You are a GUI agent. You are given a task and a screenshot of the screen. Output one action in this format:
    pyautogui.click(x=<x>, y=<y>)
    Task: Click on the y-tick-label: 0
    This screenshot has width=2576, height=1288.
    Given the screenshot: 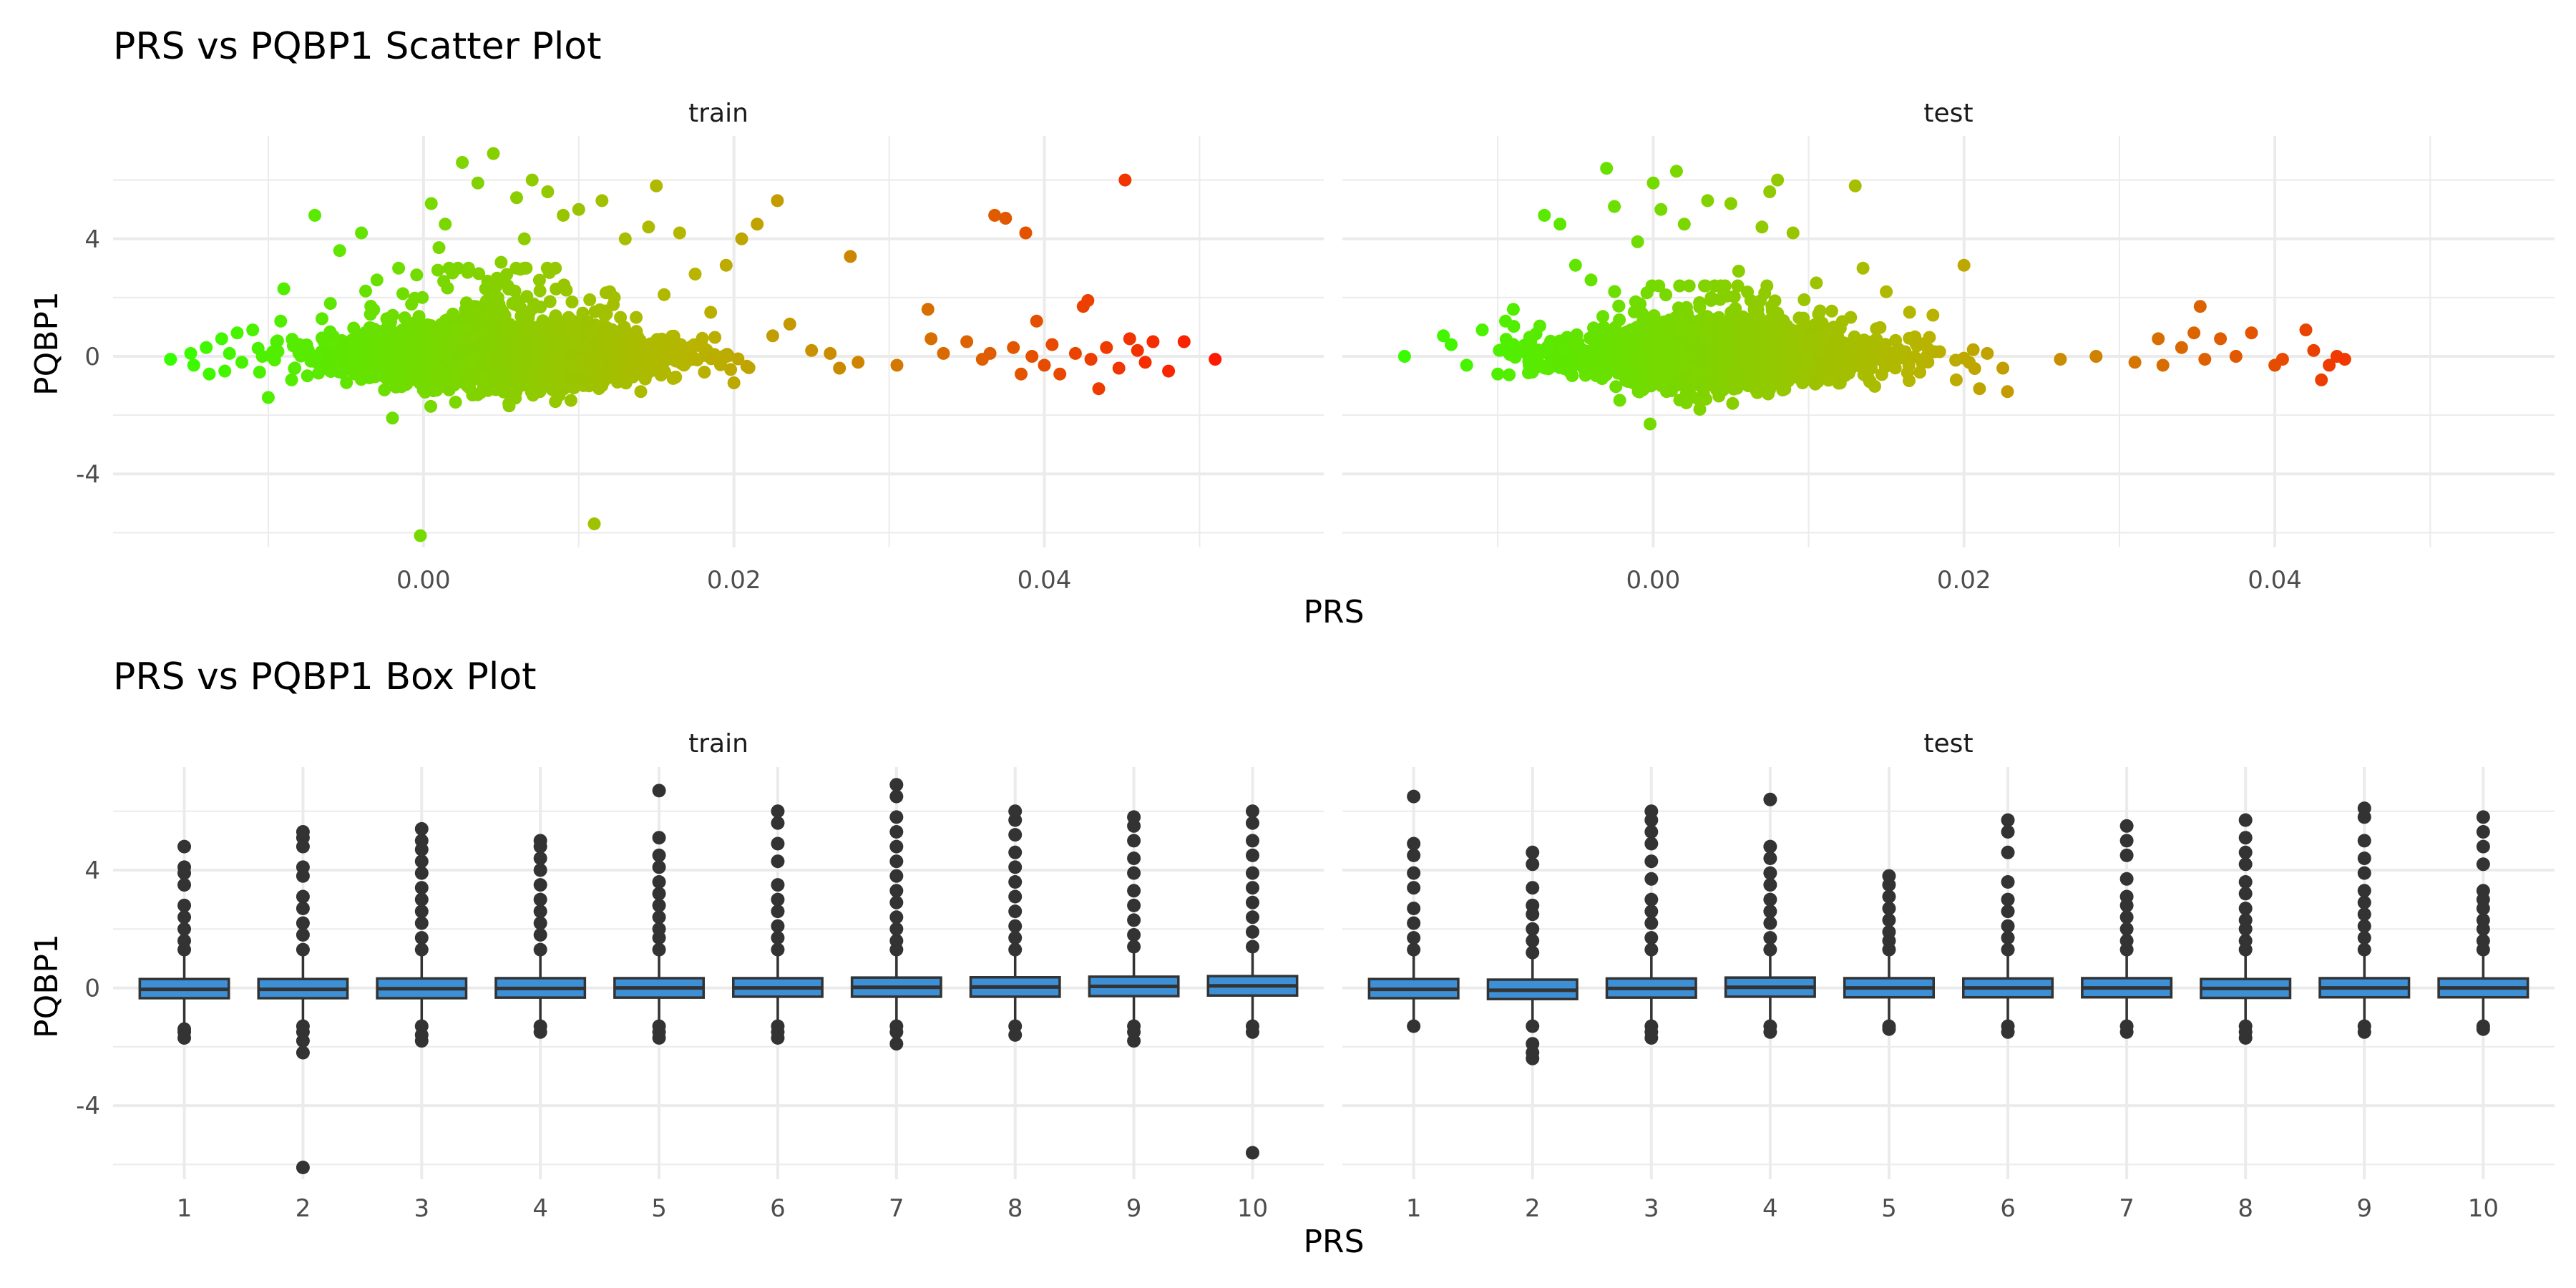 What is the action you would take?
    pyautogui.click(x=92, y=357)
    